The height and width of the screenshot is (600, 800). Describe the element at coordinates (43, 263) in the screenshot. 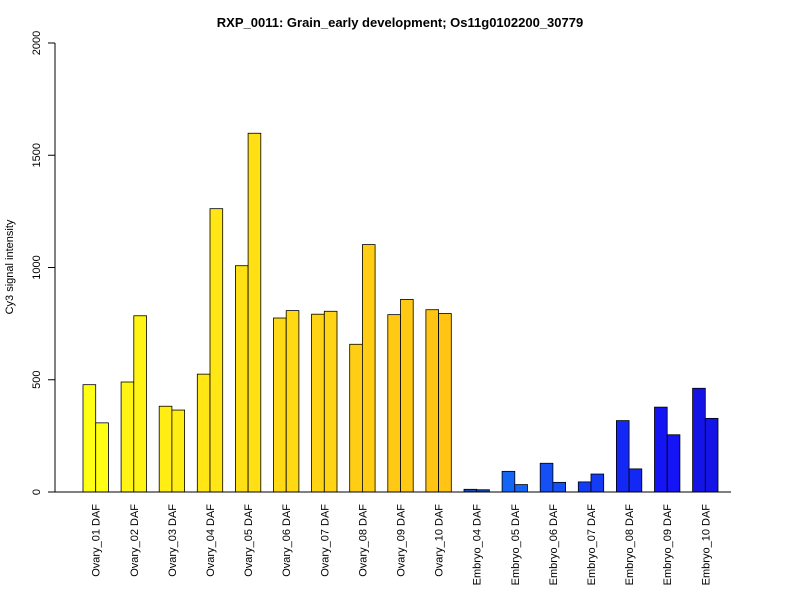

I see `y-axis: 0 500 1000 1500 2000` at that location.